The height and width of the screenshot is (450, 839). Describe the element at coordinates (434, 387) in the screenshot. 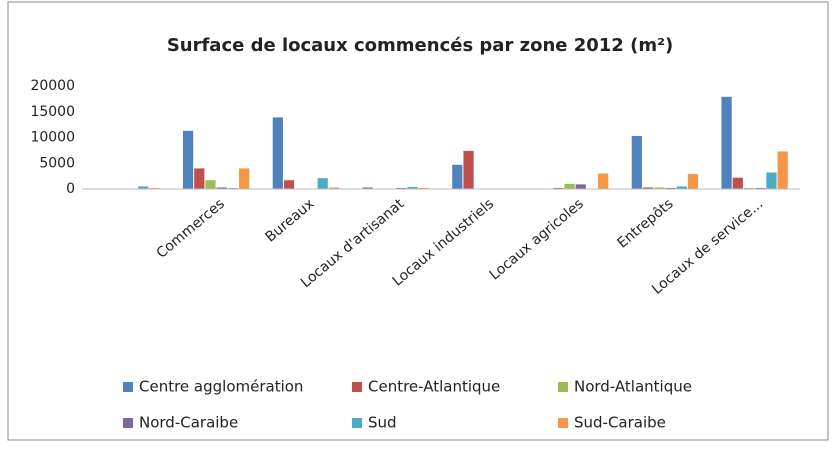

I see `legend-label: Centre-Atlantique` at that location.